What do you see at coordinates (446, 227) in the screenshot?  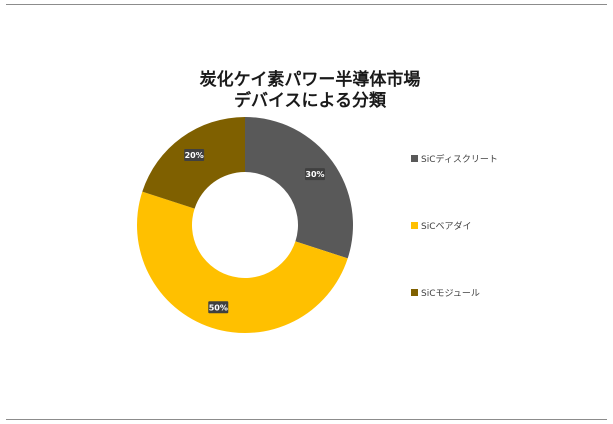 I see `legend-label-bare-die: SiCベアダイ` at bounding box center [446, 227].